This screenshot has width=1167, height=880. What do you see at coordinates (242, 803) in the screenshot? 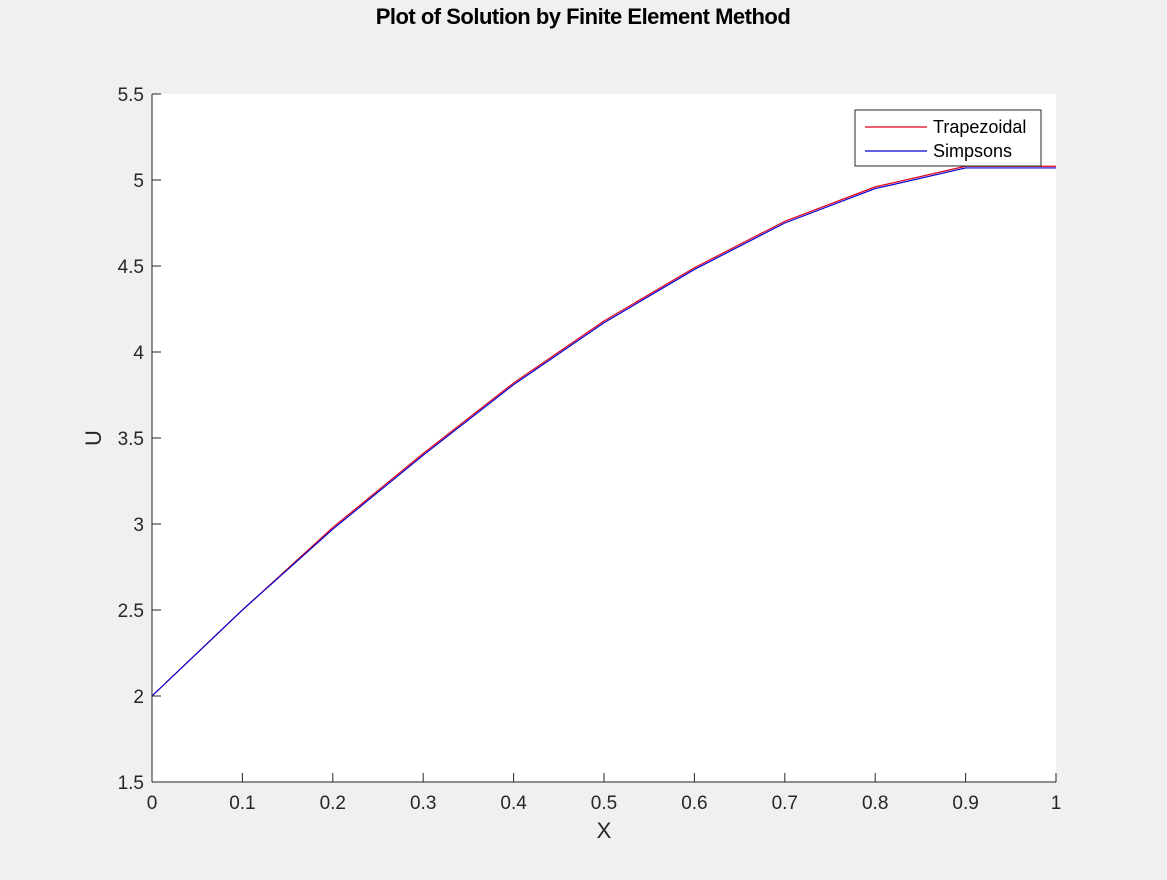
I see `x-tick-label: 0.1` at bounding box center [242, 803].